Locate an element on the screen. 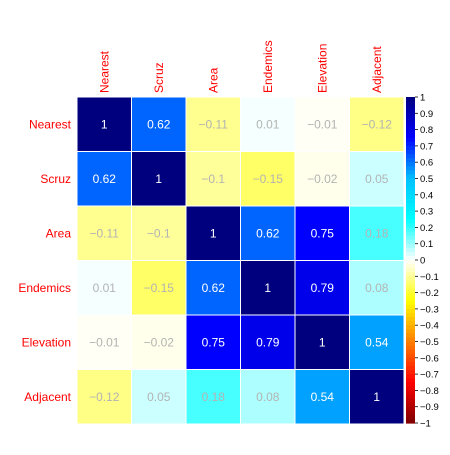 The width and height of the screenshot is (450, 455). colorbar-tick-label: 0.3 is located at coordinates (426, 212).